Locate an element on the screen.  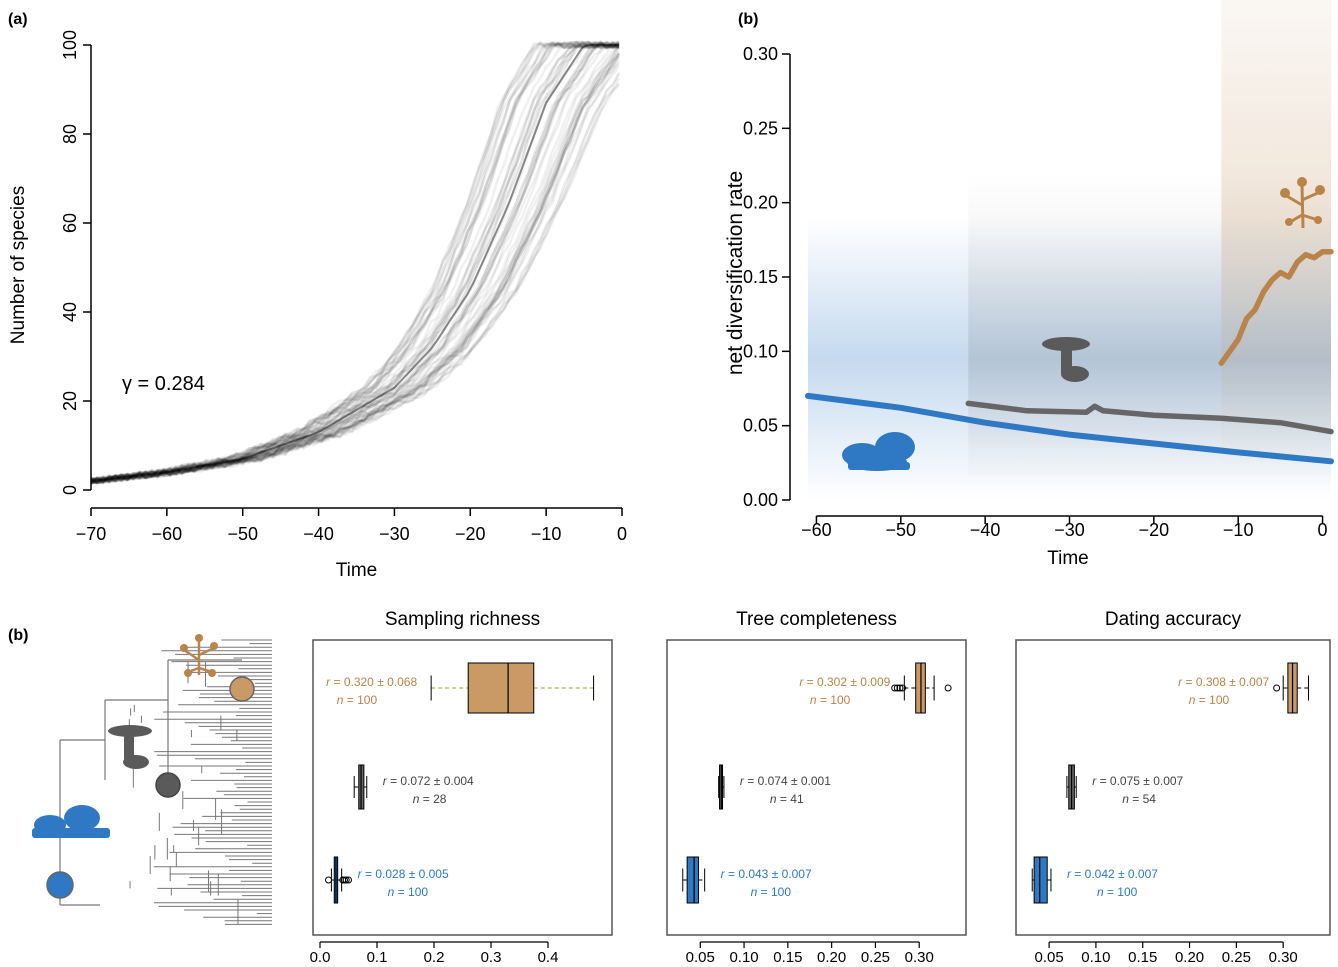
box is located at coordinates (501, 688).